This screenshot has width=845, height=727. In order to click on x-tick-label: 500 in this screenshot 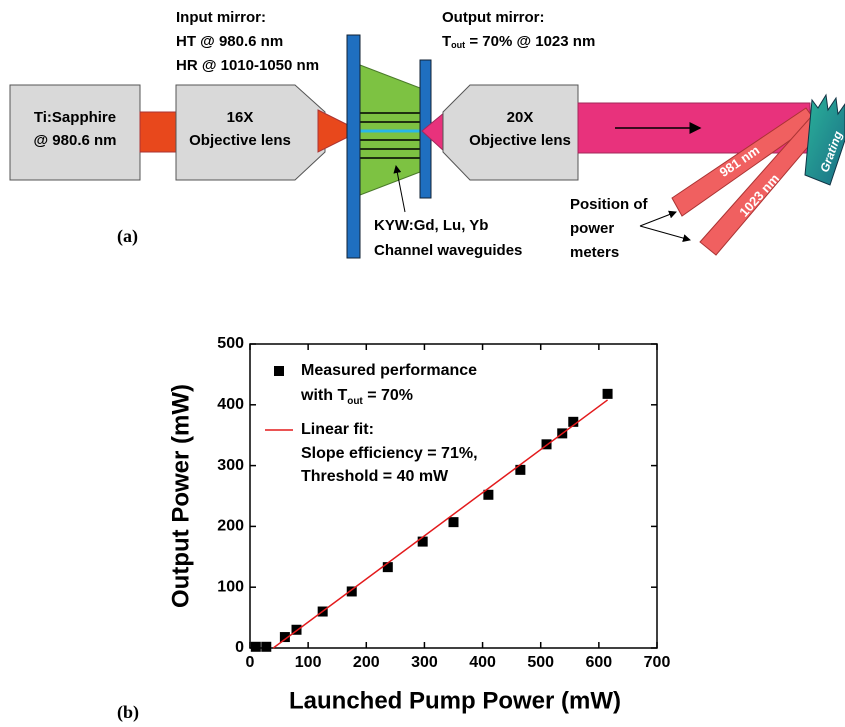, I will do `click(540, 662)`.